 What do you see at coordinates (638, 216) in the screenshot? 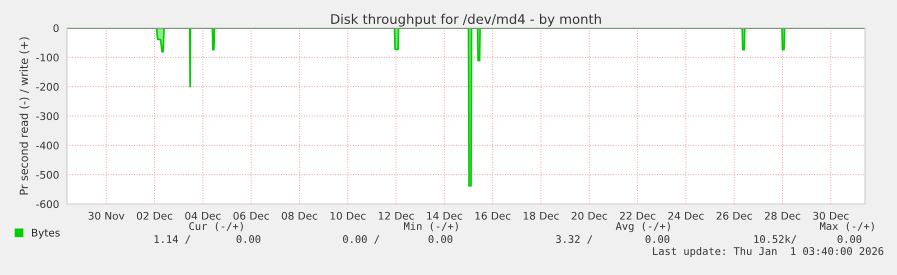
I see `x-tick-label: 22 Dec` at bounding box center [638, 216].